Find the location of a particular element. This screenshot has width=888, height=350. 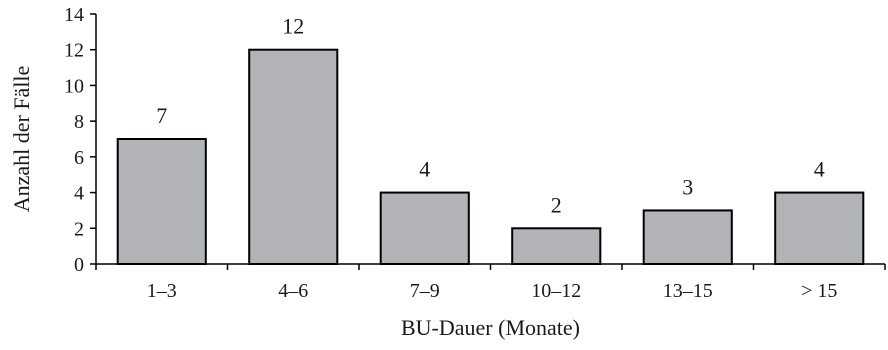

bar-value-label: 7 is located at coordinates (161, 115).